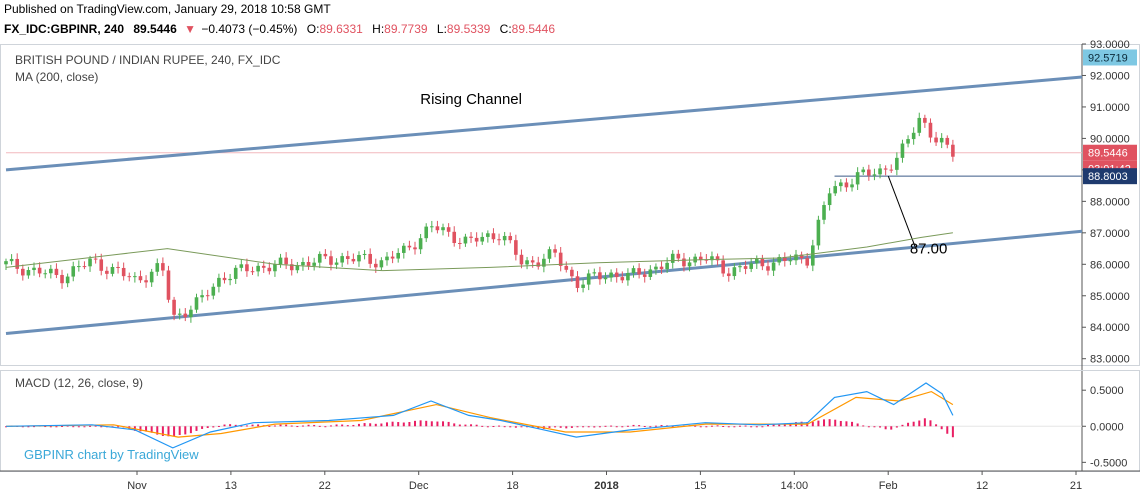  I want to click on time-tick-label: 13, so click(231, 486).